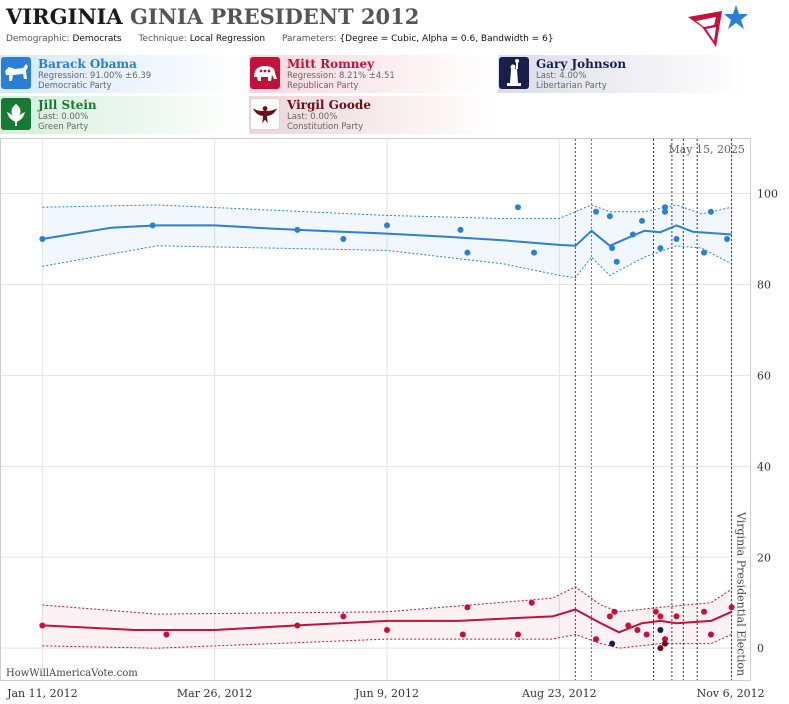  What do you see at coordinates (741, 593) in the screenshot?
I see `election-label: Virginia Presidential Election` at bounding box center [741, 593].